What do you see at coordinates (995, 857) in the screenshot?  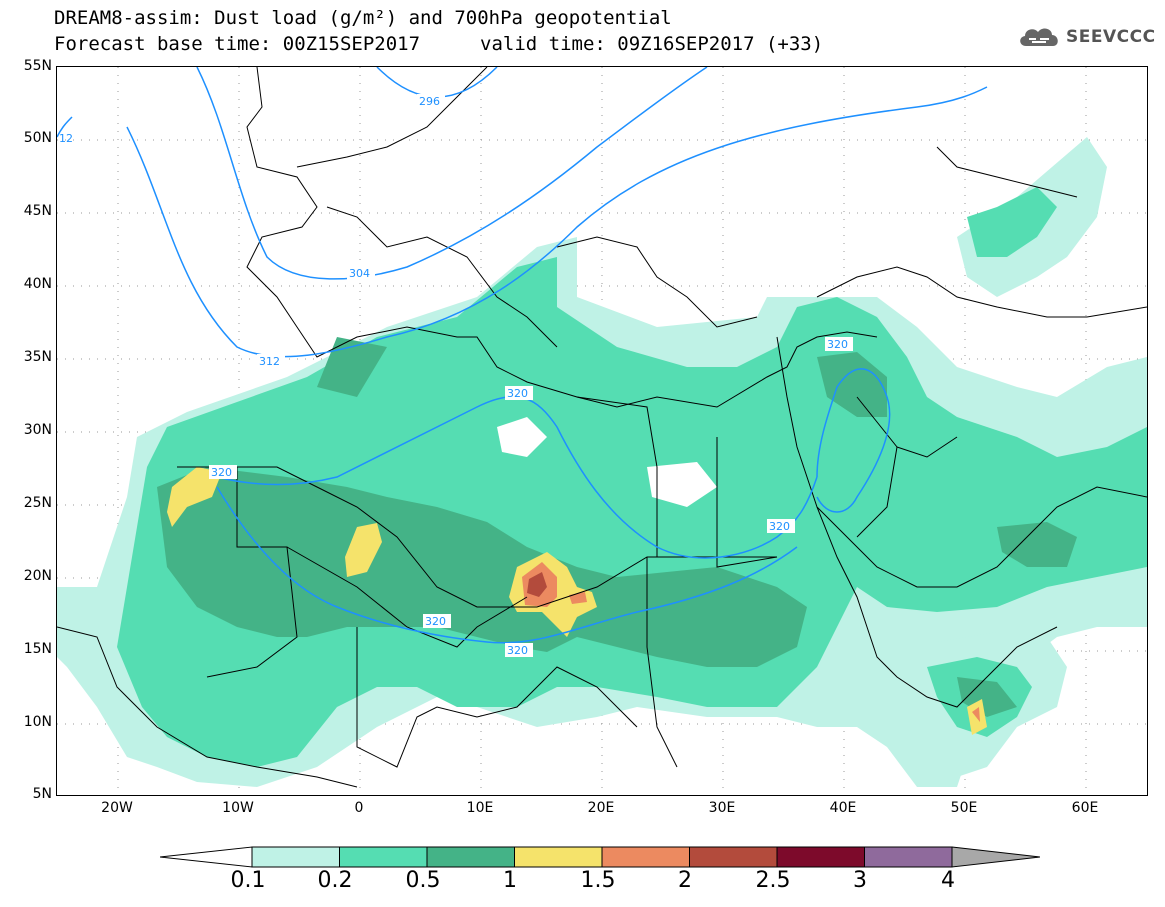 I see `colorbar-over-triangle` at bounding box center [995, 857].